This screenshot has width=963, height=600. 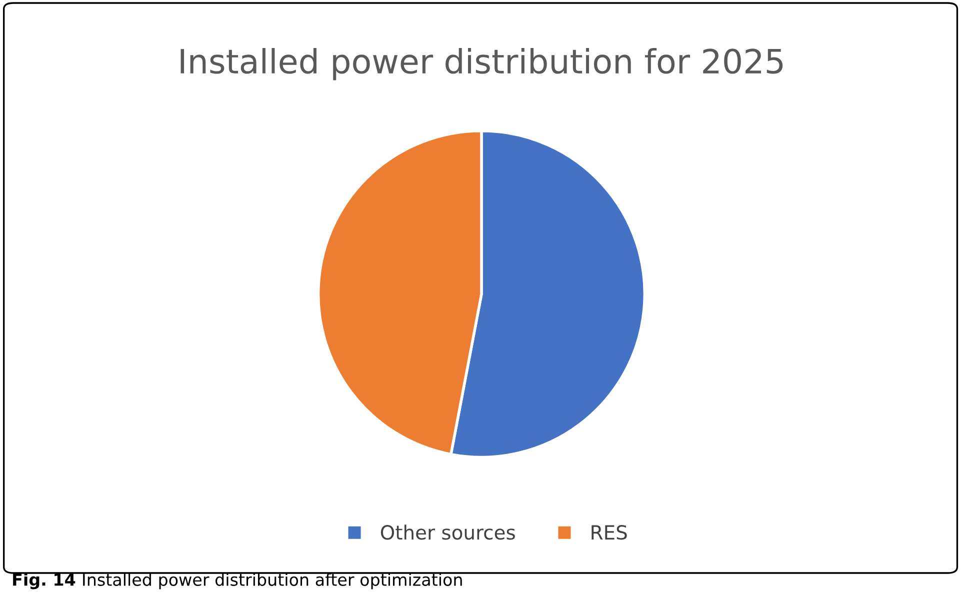 What do you see at coordinates (272, 581) in the screenshot?
I see `text: Installed power distribution after optimization` at bounding box center [272, 581].